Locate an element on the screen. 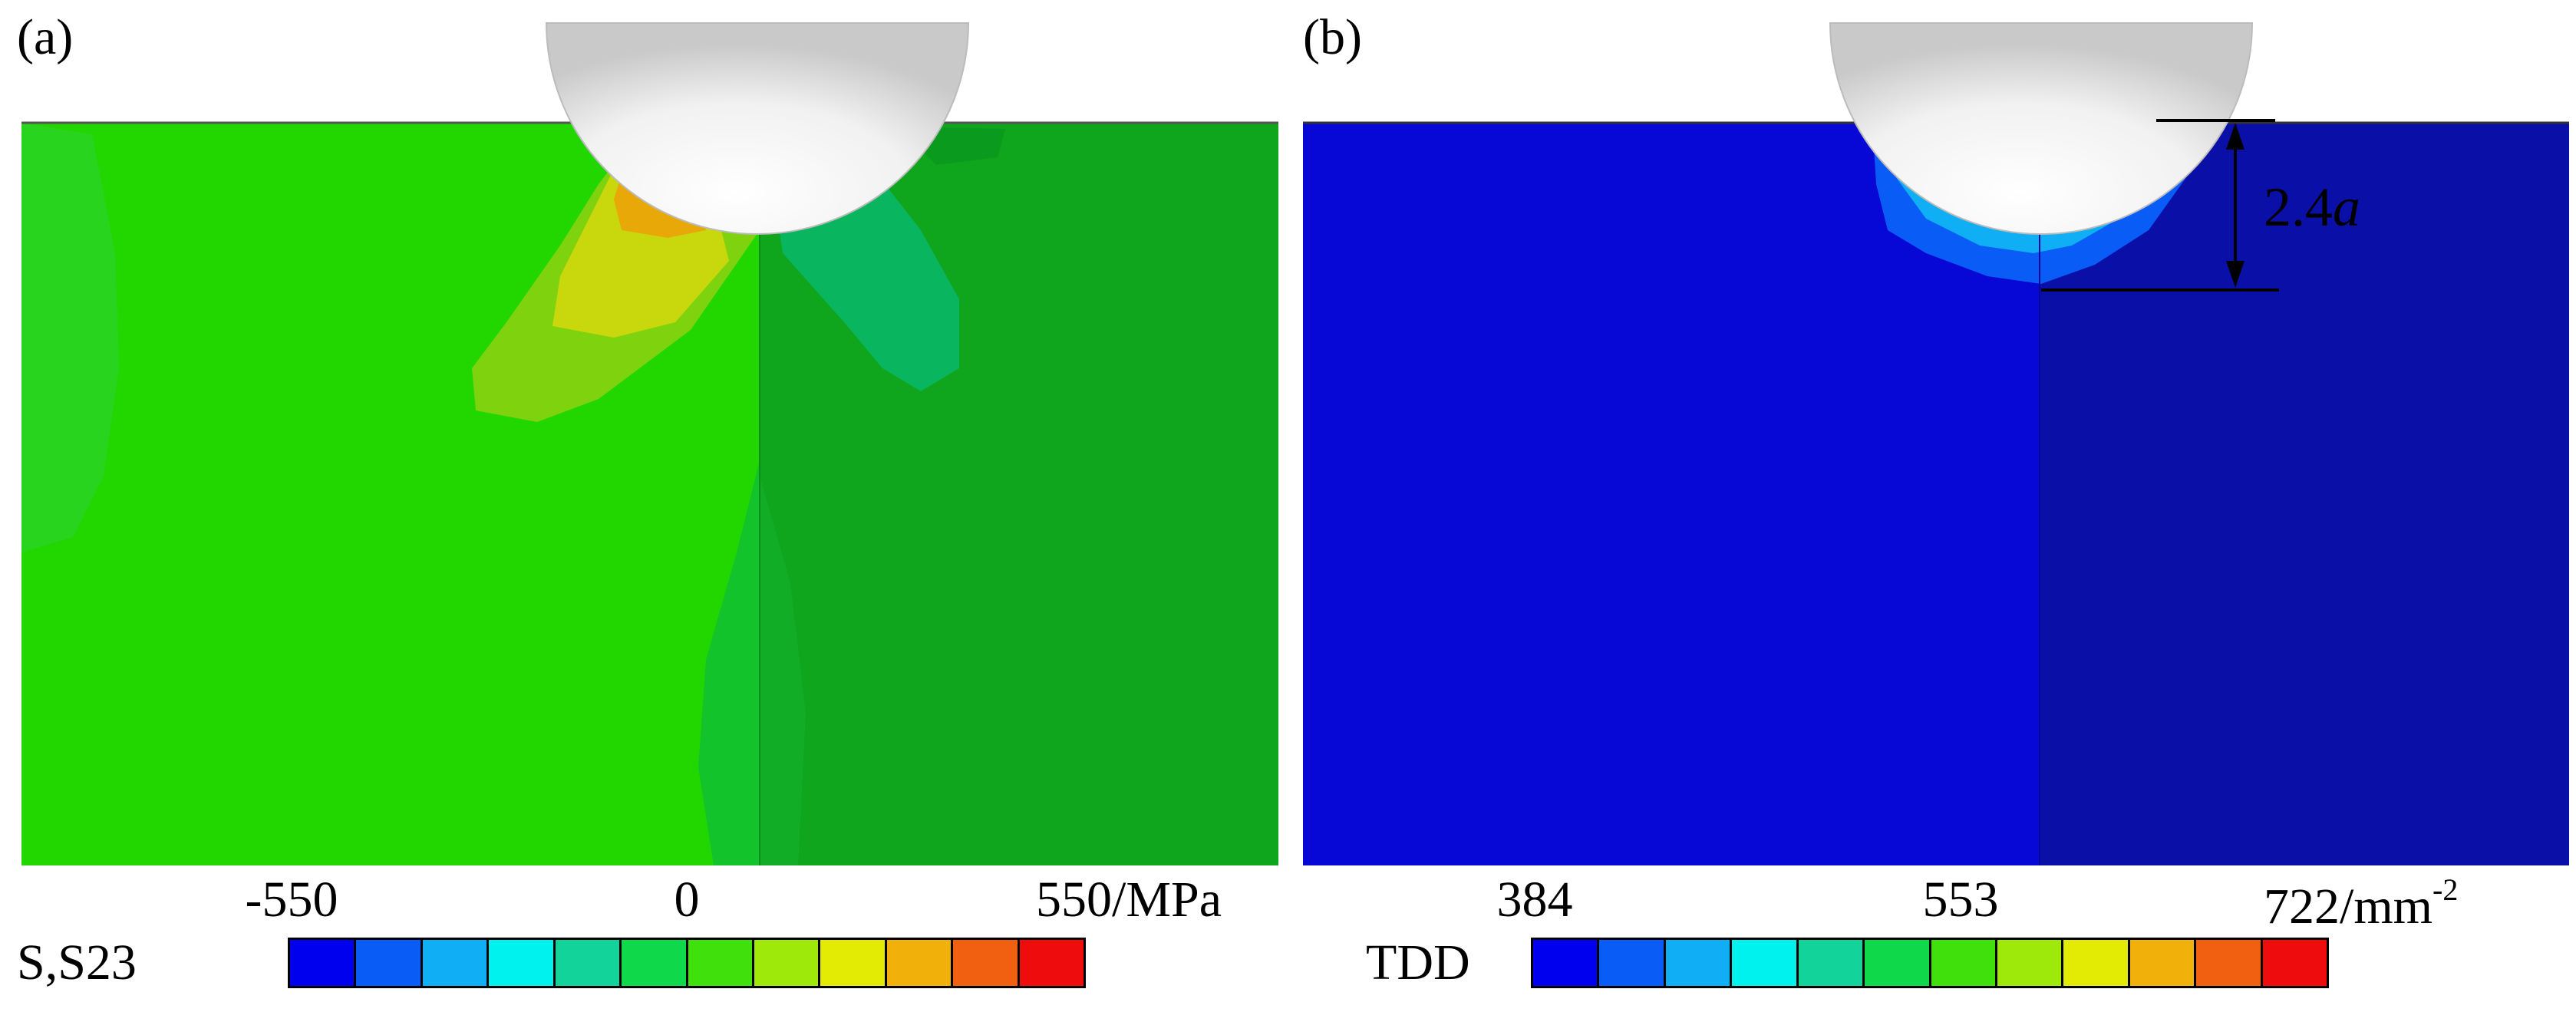  legend-b-tick-max: 722/mm-2 is located at coordinates (2361, 903).